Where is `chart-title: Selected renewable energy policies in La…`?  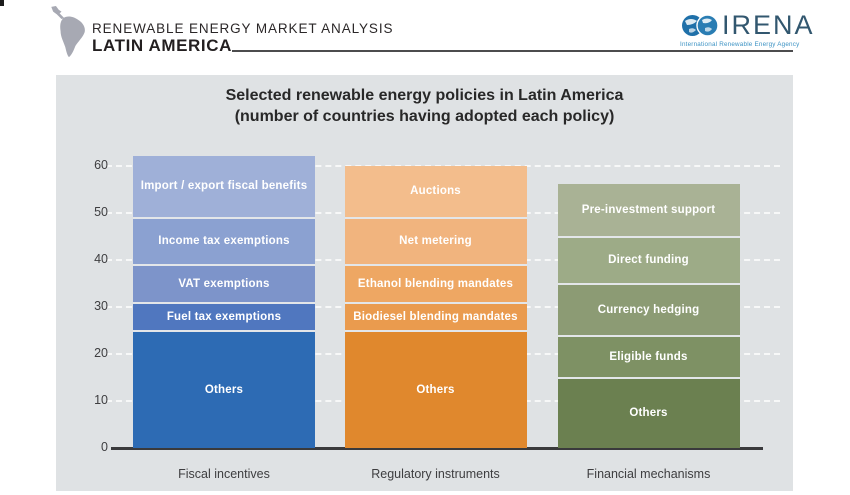
chart-title: Selected renewable energy policies in La… is located at coordinates (424, 106).